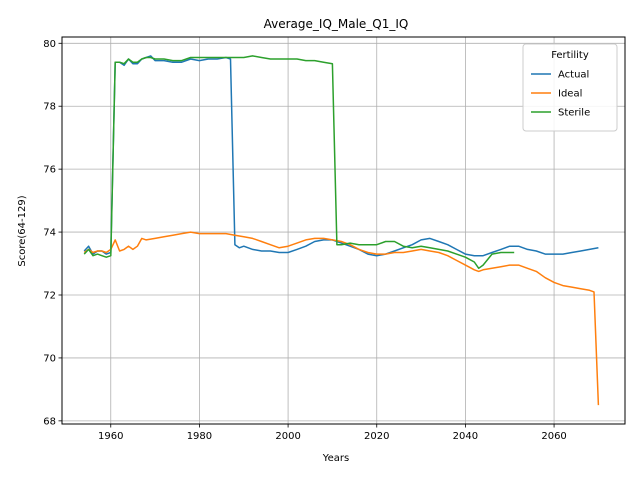  I want to click on y-axis-title: Score(64-129), so click(22, 230).